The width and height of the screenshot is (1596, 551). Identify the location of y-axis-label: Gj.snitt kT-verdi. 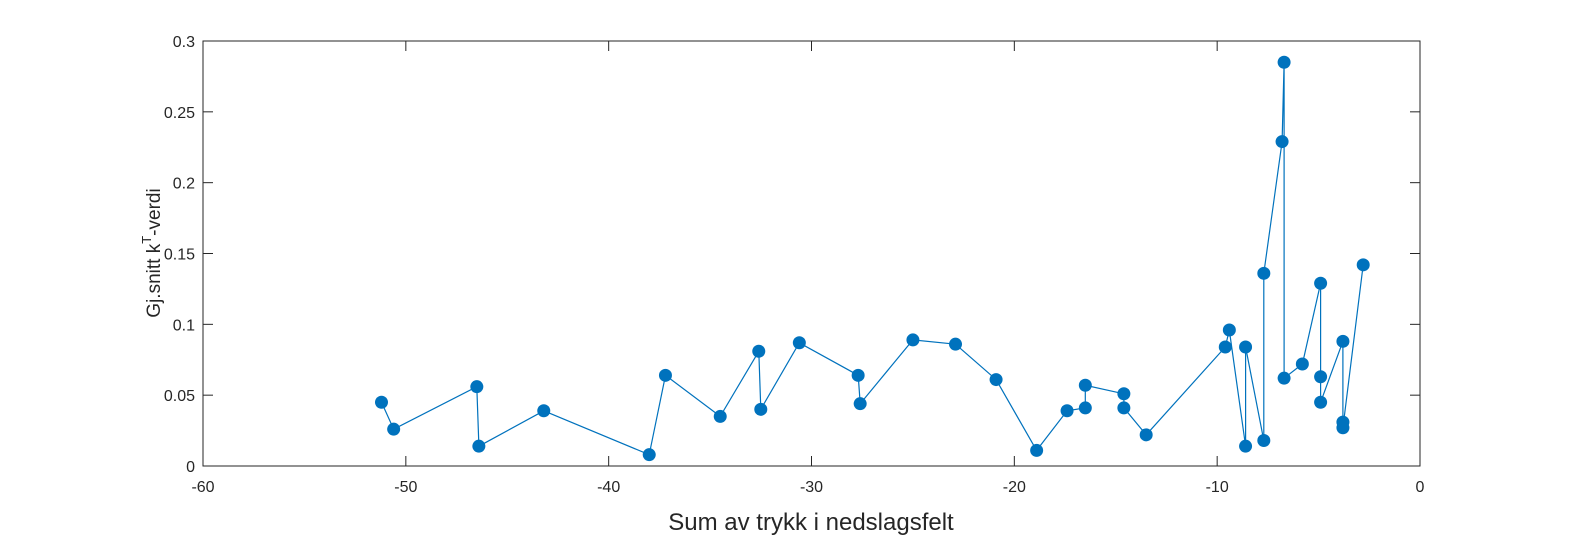
(152, 252).